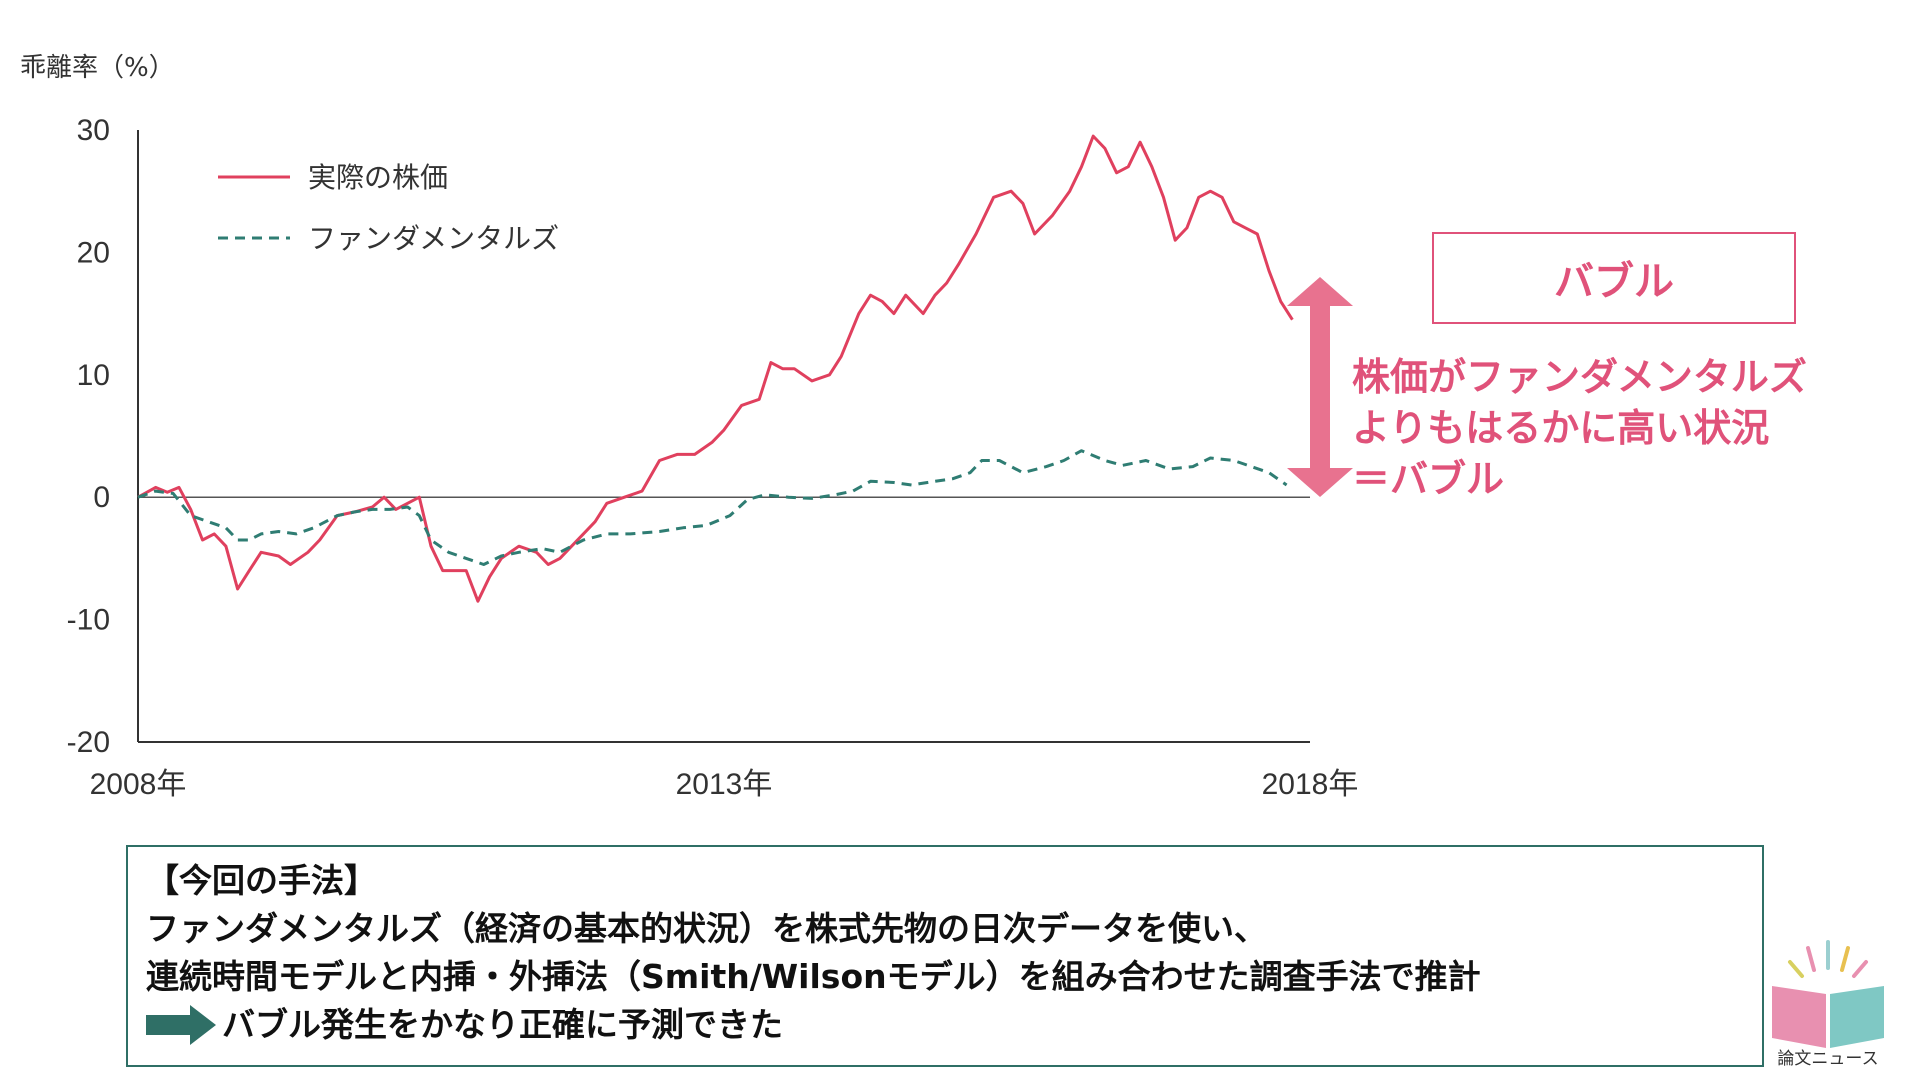  Describe the element at coordinates (945, 1025) in the screenshot. I see `method-result-row: バブル発生をかなり正確に予測できた` at that location.